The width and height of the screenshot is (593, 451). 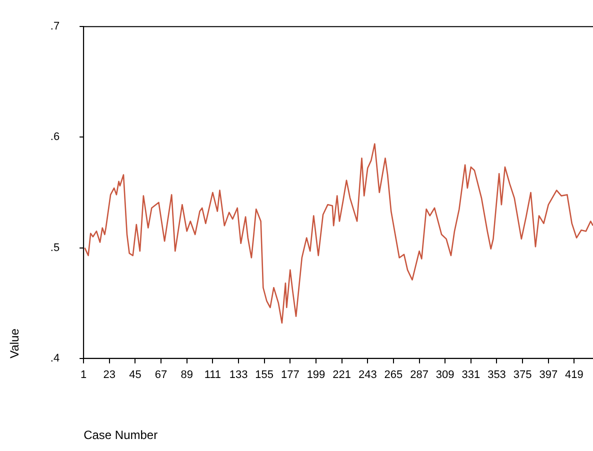 I want to click on x-tick-label: 155, so click(x=264, y=375).